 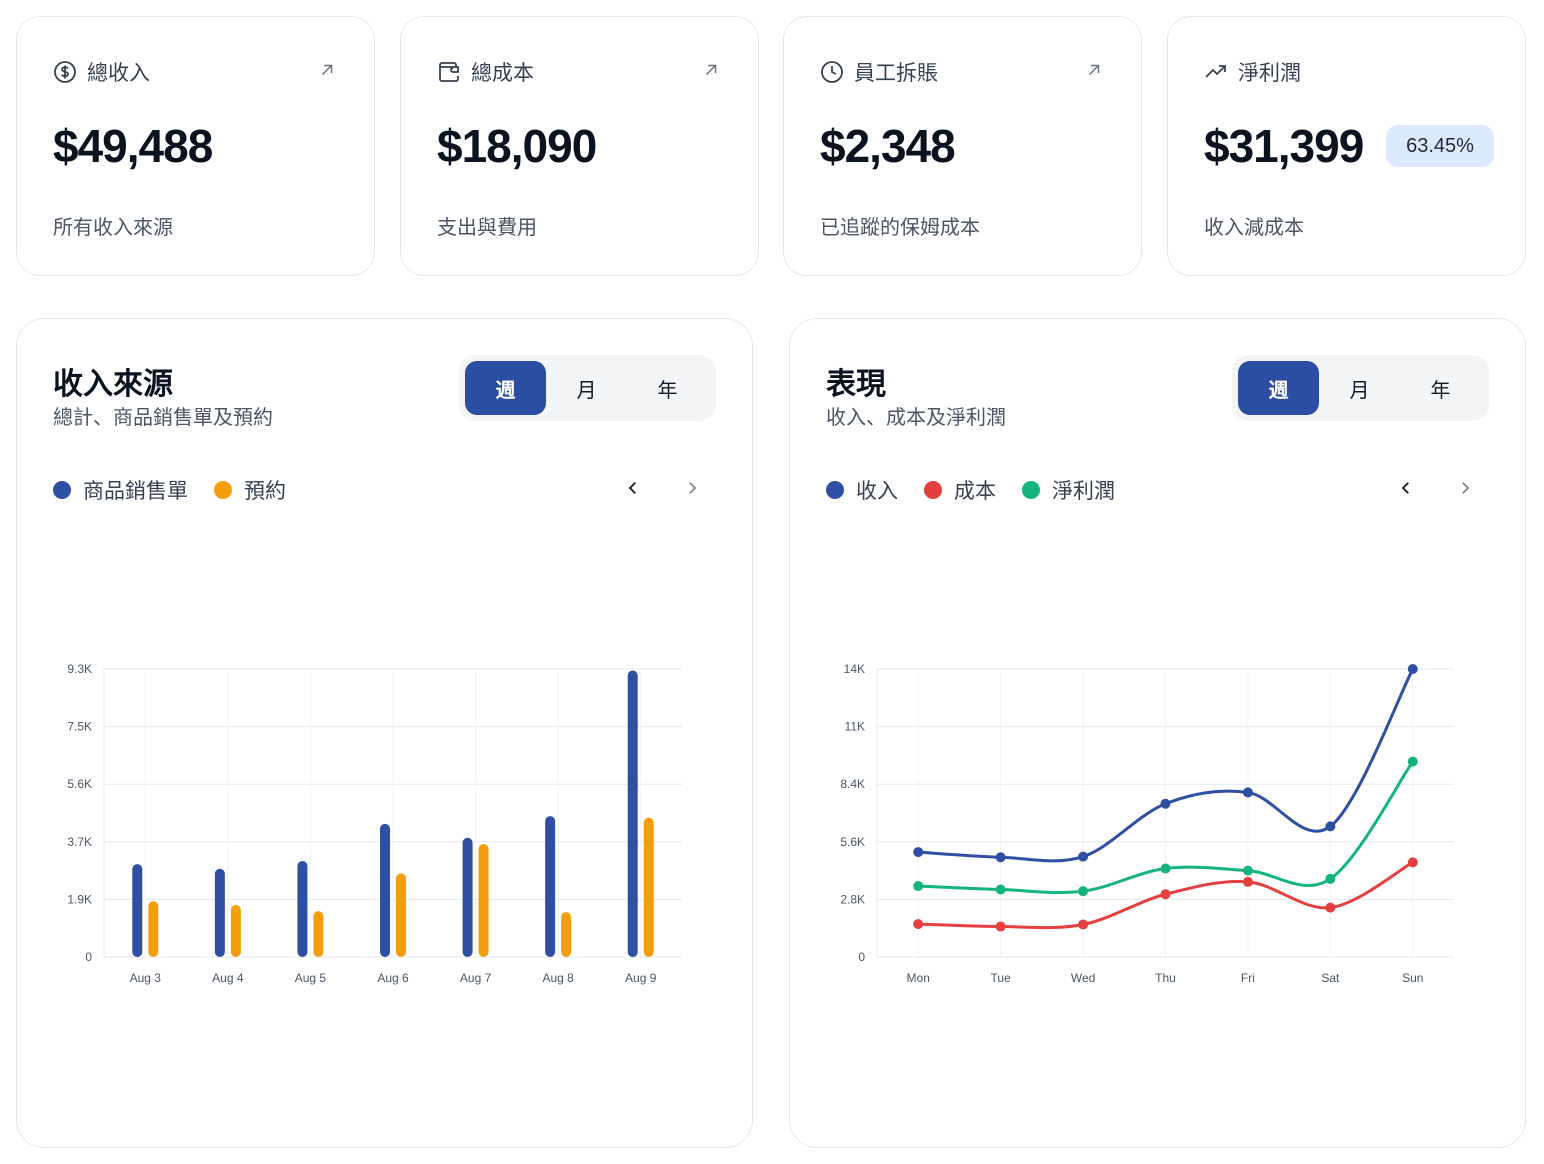 I want to click on legend-item: 預約, so click(x=250, y=490).